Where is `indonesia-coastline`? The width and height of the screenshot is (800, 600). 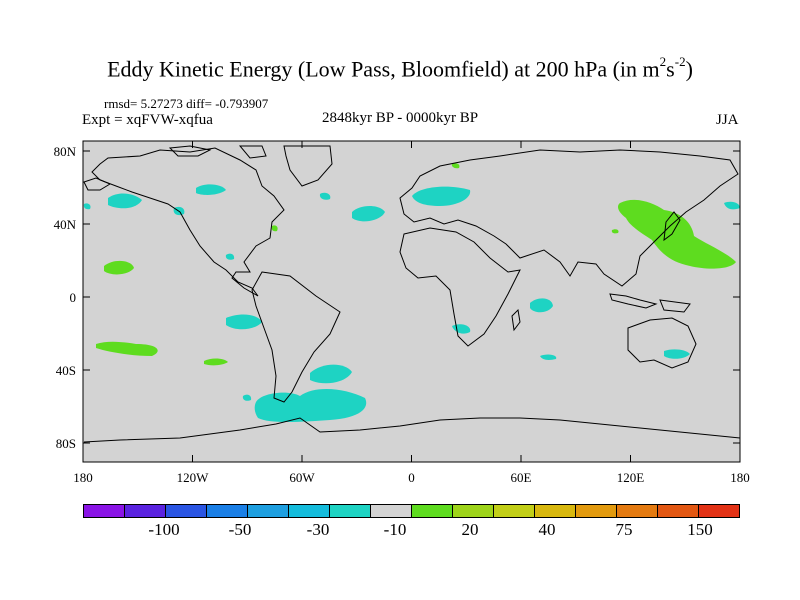 indonesia-coastline is located at coordinates (650, 303).